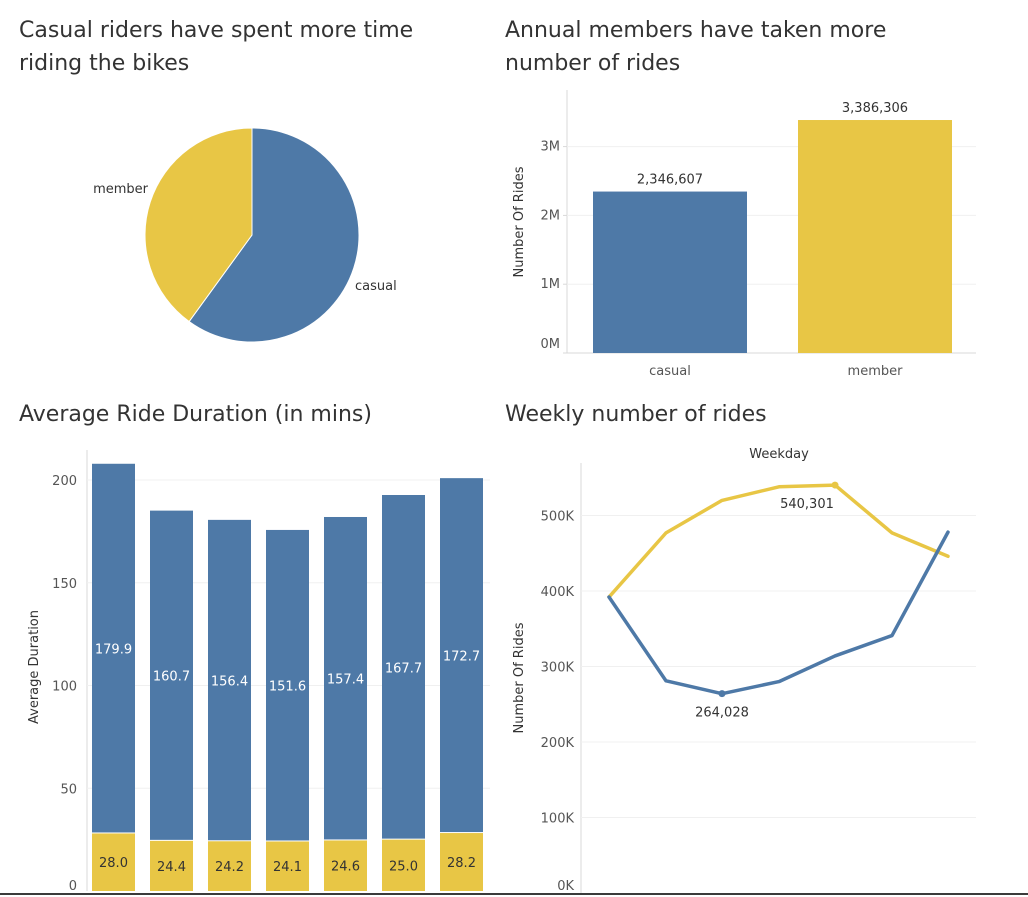 Image resolution: width=1028 pixels, height=897 pixels. What do you see at coordinates (68, 789) in the screenshot?
I see `duration-y-tick-label: 50` at bounding box center [68, 789].